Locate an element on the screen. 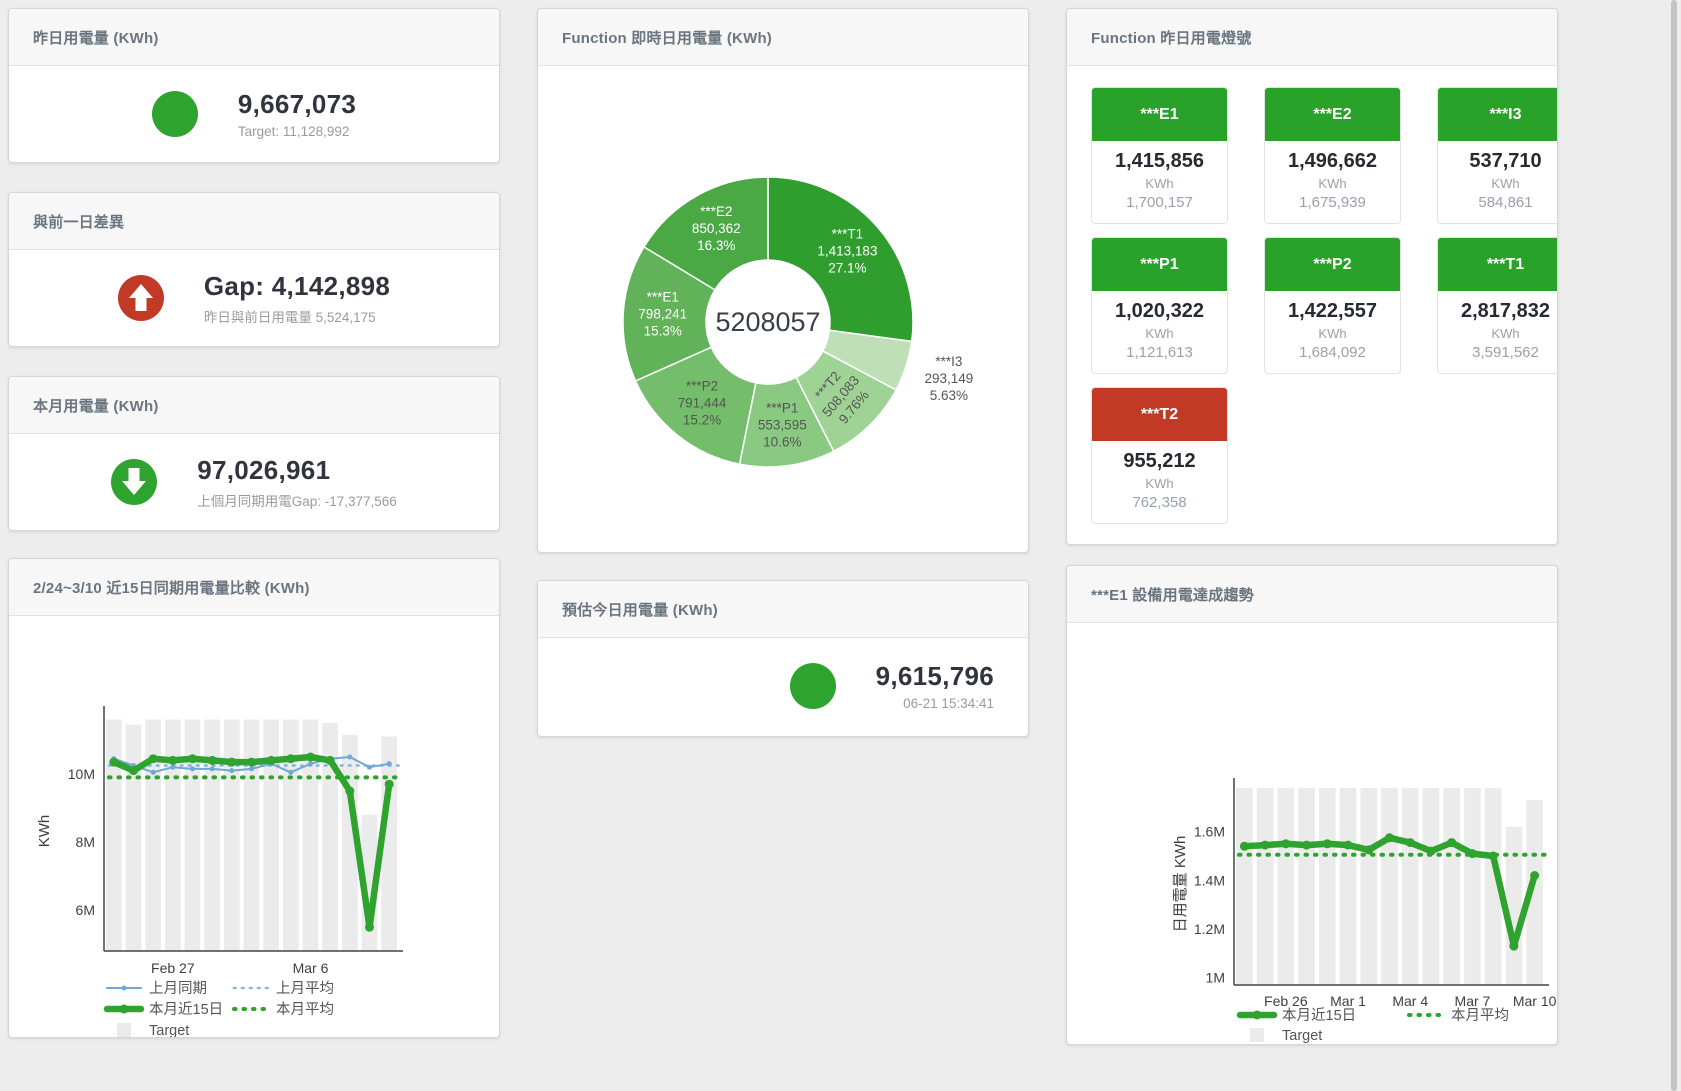 This screenshot has width=1681, height=1091. light-tile-e2: ***E2 1,496,662 KWh 1,675,939 is located at coordinates (1332, 155).